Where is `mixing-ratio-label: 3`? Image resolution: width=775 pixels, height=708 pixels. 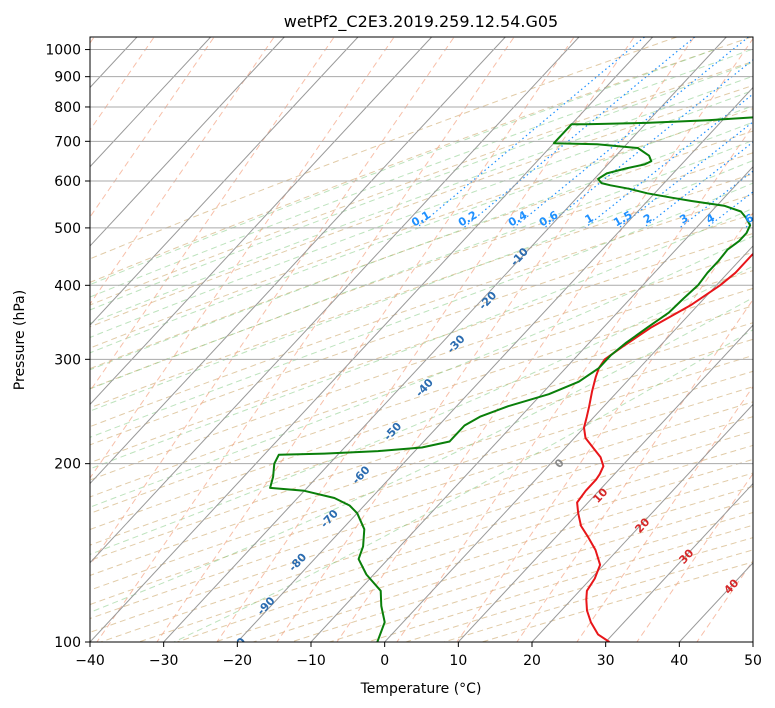 mixing-ratio-label: 3 is located at coordinates (683, 218).